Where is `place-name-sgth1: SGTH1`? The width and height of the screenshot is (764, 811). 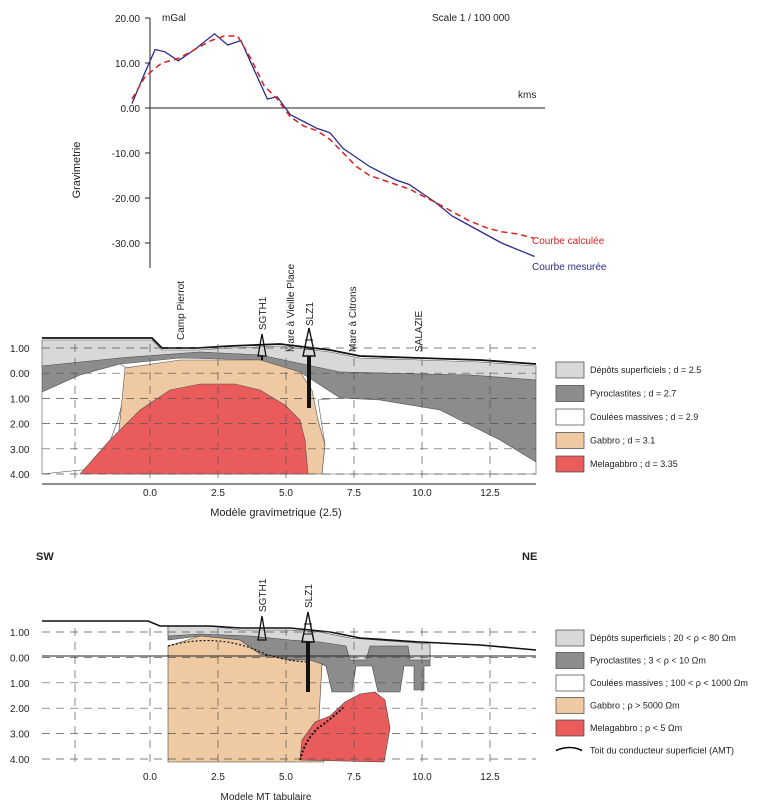
place-name-sgth1: SGTH1 is located at coordinates (263, 313).